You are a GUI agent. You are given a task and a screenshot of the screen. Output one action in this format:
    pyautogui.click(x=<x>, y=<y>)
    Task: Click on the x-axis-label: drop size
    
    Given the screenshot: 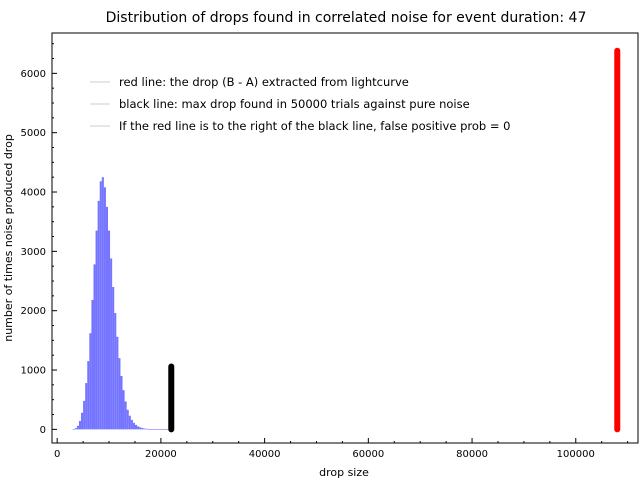 What is the action you would take?
    pyautogui.click(x=344, y=472)
    